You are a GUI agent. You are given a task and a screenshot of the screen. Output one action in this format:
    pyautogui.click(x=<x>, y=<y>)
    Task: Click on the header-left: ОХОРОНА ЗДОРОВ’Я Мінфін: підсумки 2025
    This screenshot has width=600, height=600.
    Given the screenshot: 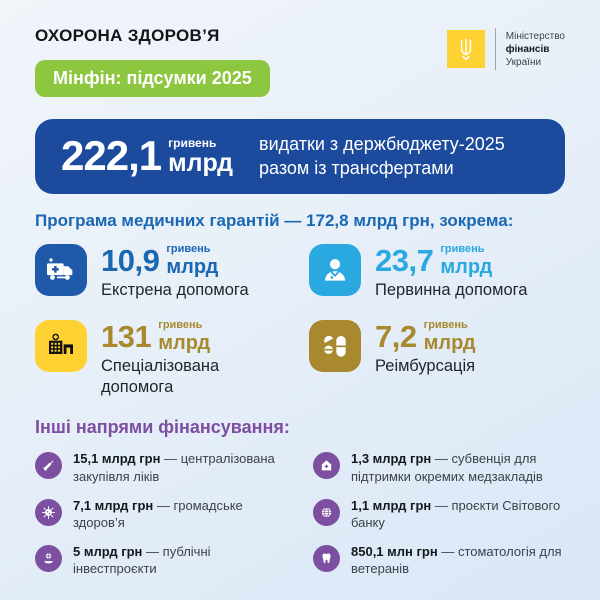 What is the action you would take?
    pyautogui.click(x=152, y=60)
    